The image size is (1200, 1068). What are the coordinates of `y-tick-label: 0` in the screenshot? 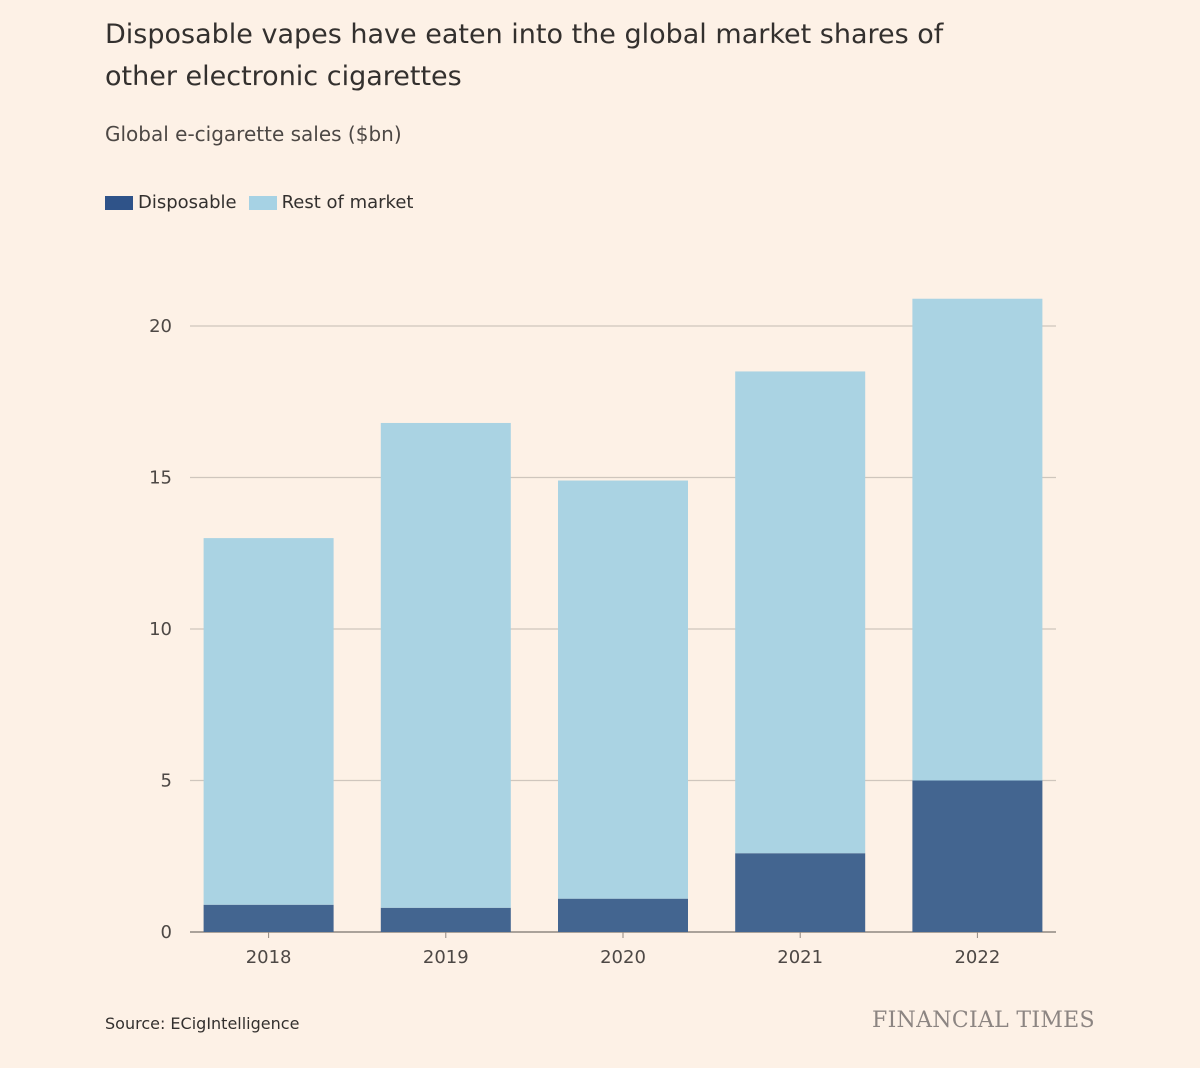 It's located at (166, 932).